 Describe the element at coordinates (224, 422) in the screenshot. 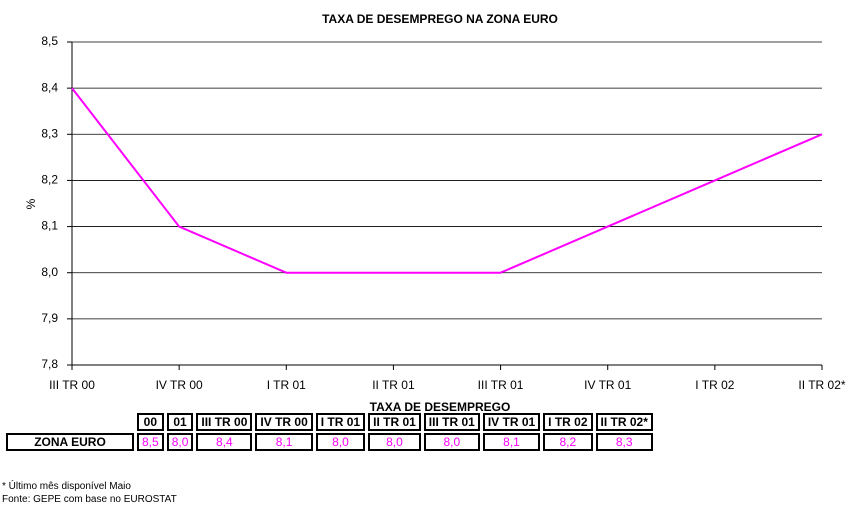

I see `column-header: III TR 00` at that location.